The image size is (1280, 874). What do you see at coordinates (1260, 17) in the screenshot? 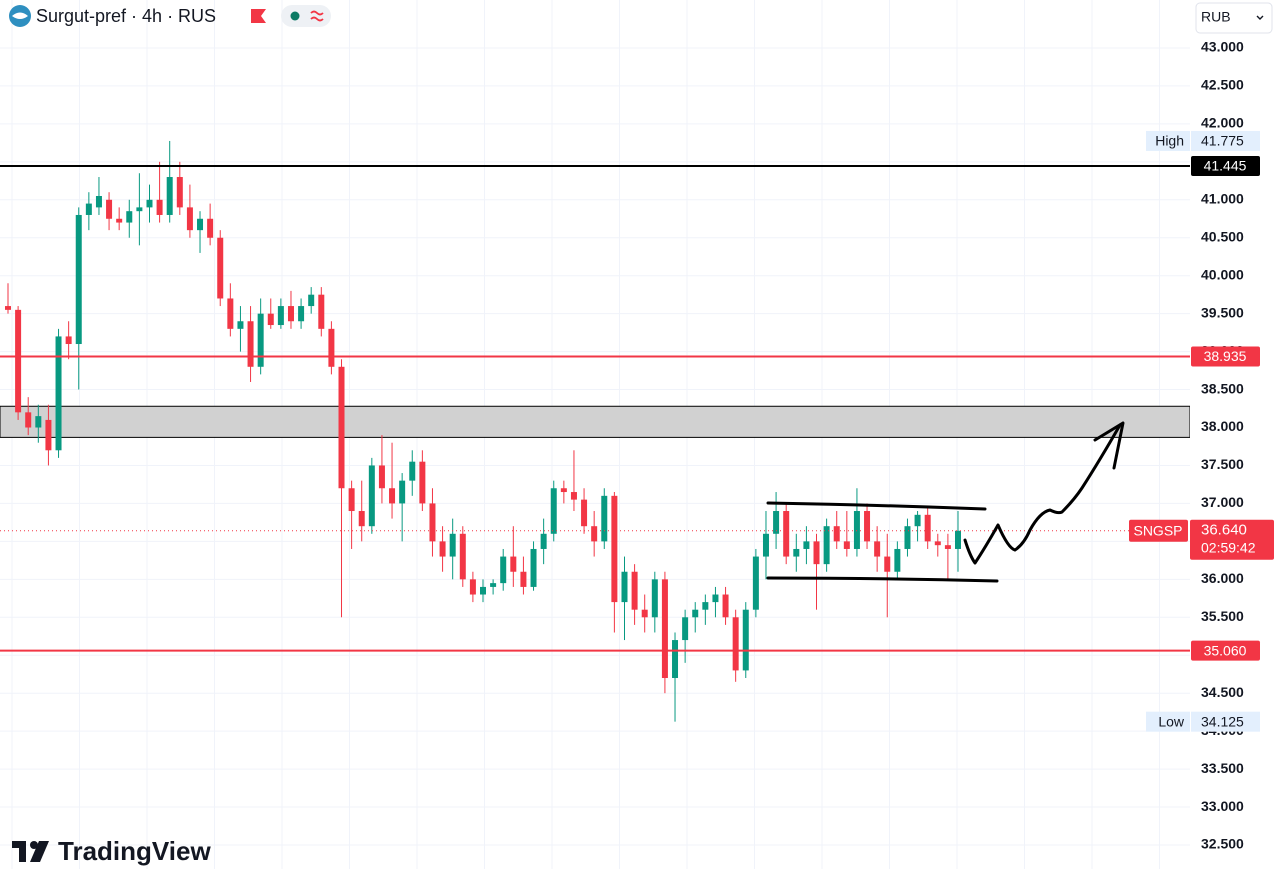
I see `dropdown-arrow` at bounding box center [1260, 17].